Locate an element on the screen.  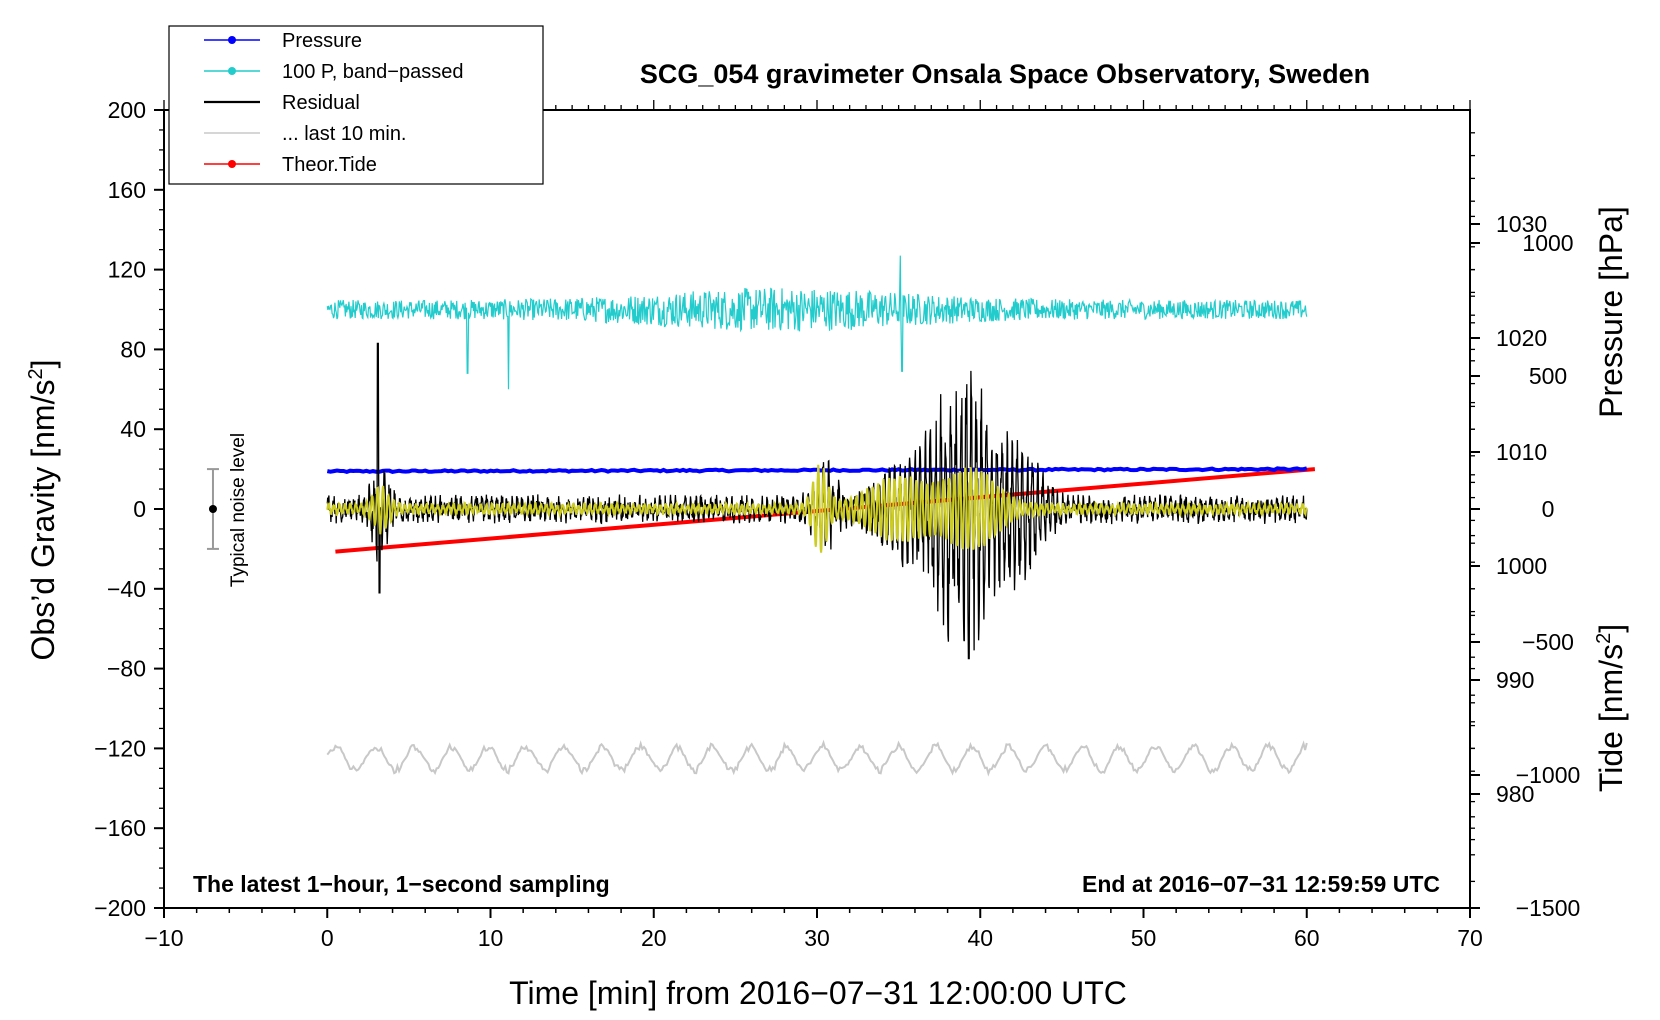
x-tick-label: 30 is located at coordinates (817, 938).